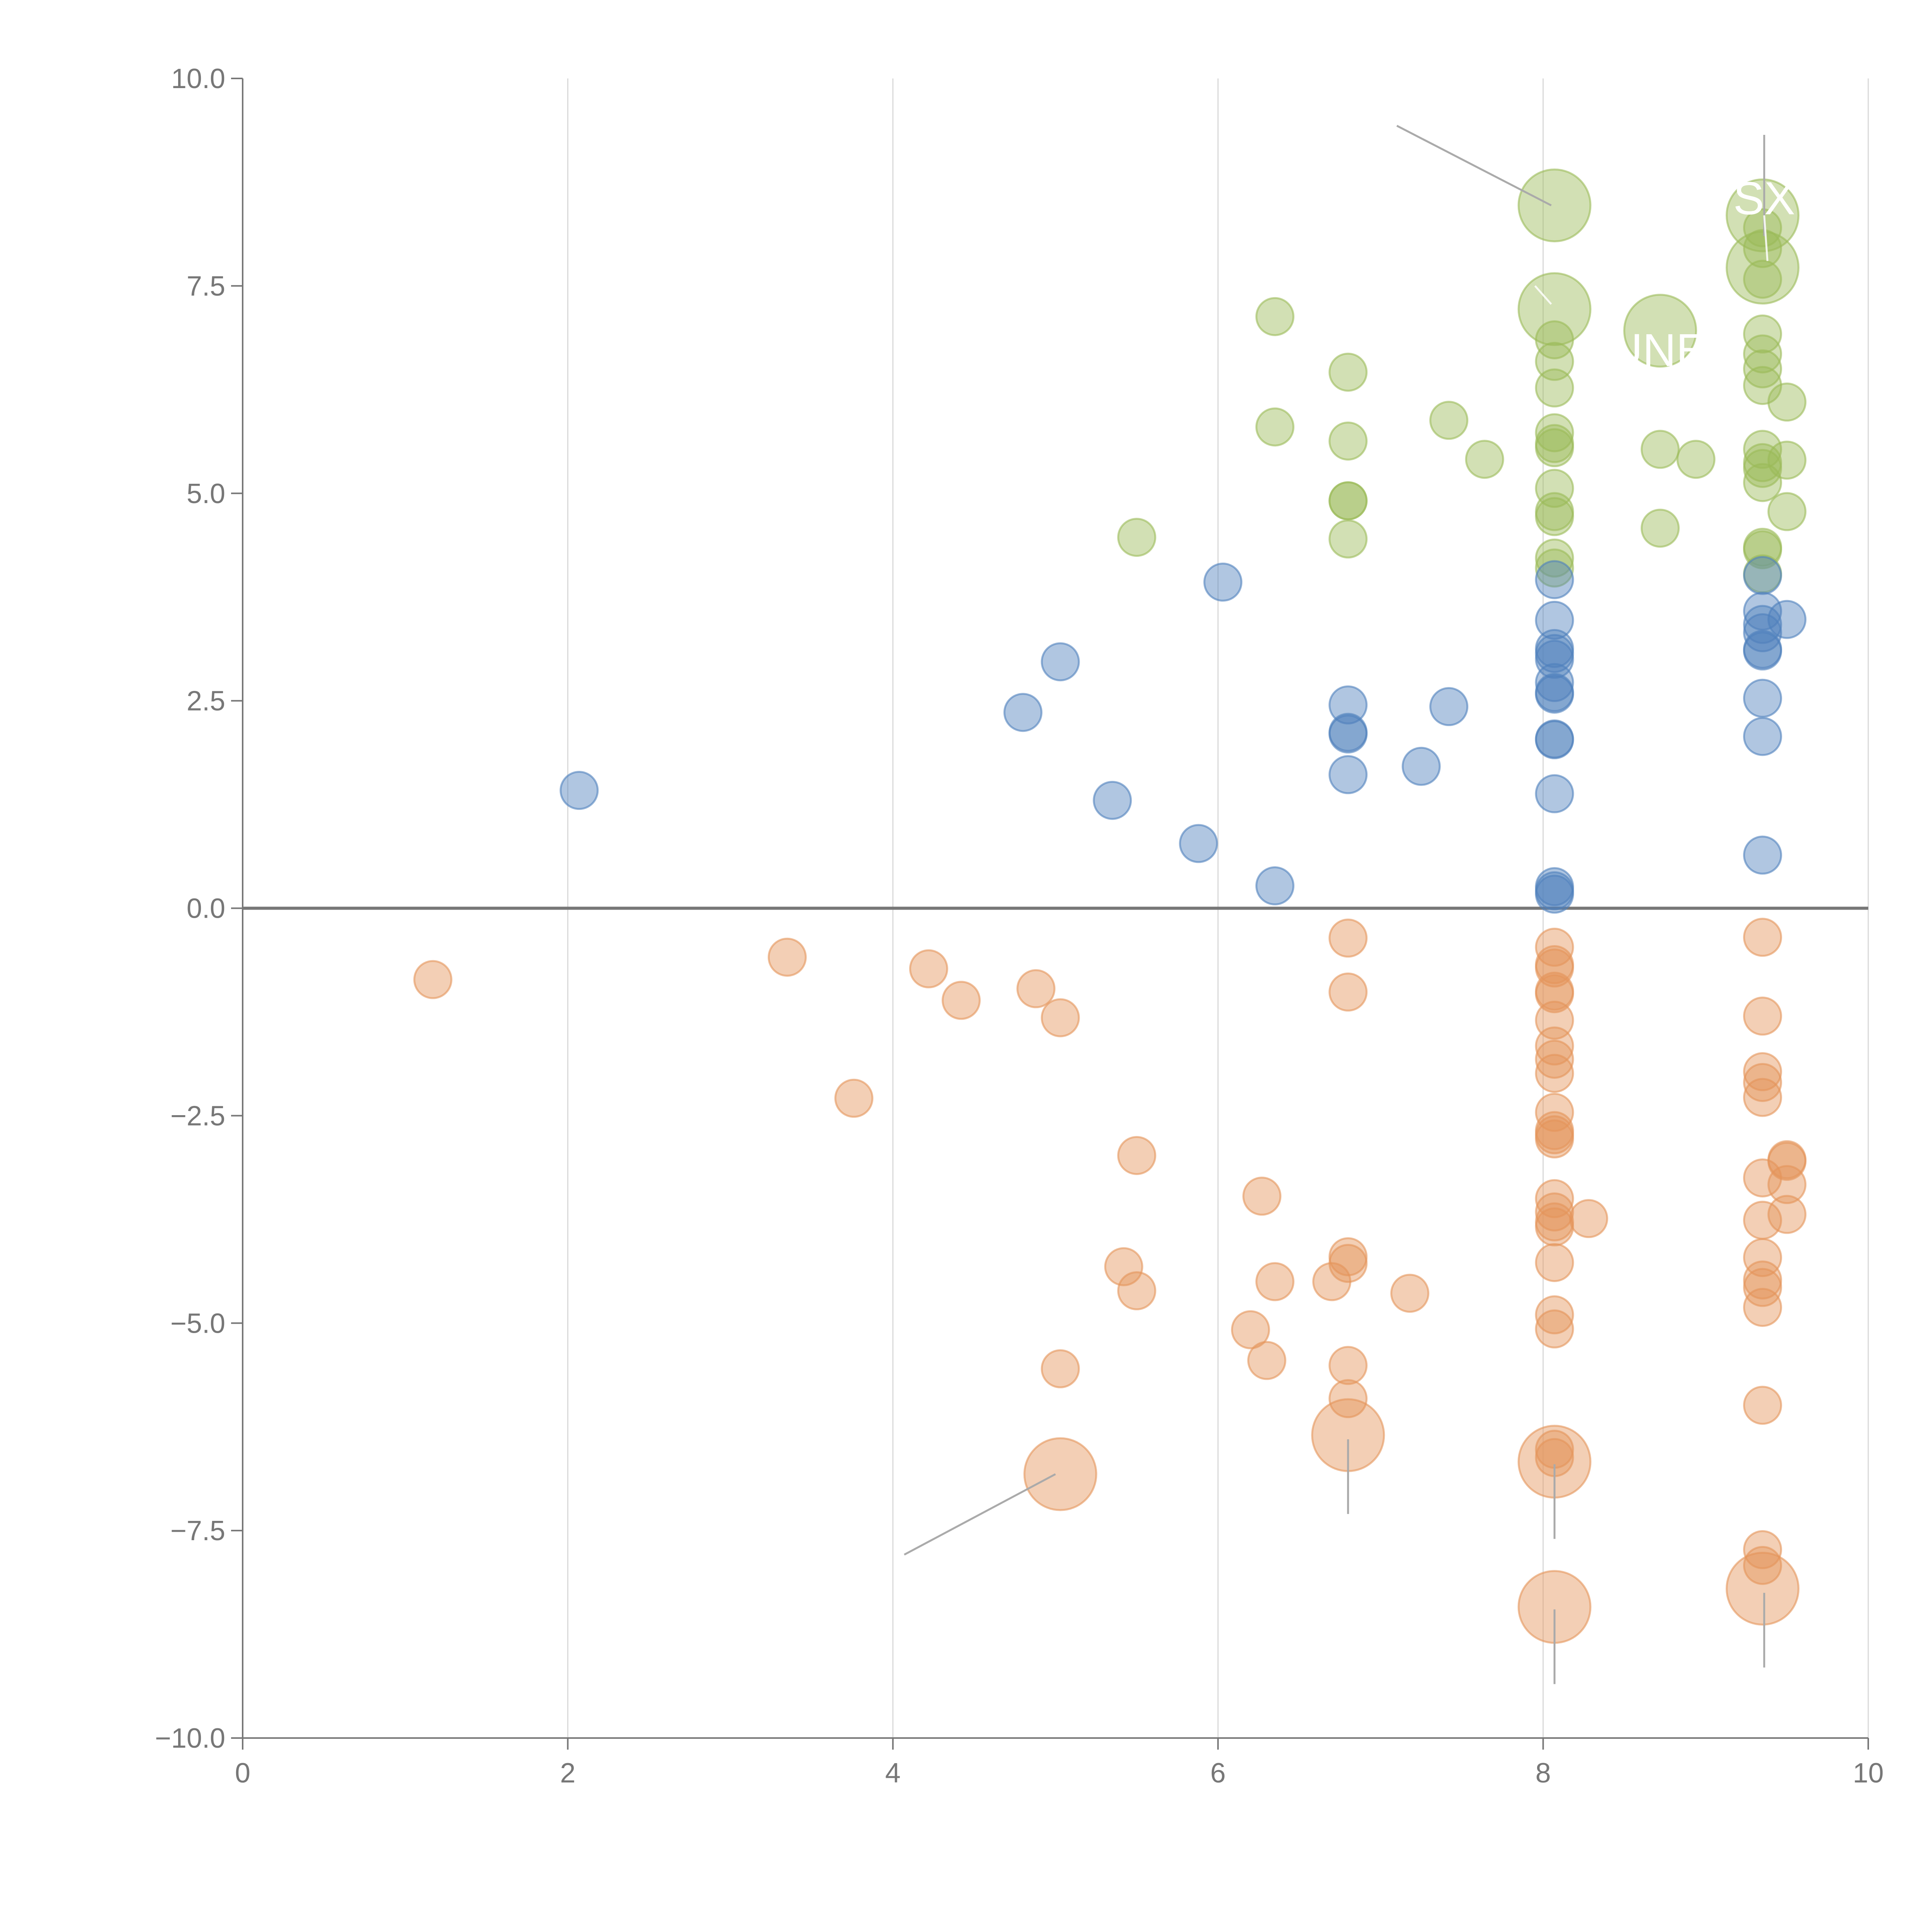 Image resolution: width=1932 pixels, height=1932 pixels. Describe the element at coordinates (198, 1115) in the screenshot. I see `y-tick-label: −2.5` at that location.